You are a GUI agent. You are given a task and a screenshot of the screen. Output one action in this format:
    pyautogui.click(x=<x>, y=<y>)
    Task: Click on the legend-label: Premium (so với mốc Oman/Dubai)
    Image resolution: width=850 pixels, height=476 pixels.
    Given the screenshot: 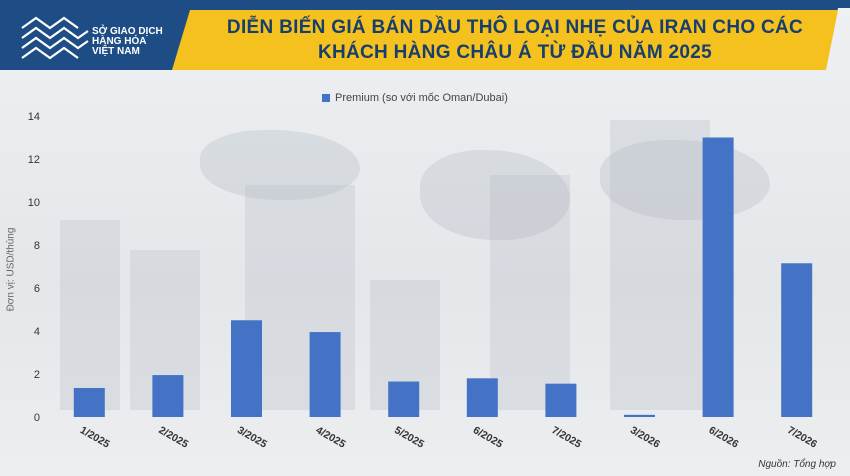 What is the action you would take?
    pyautogui.click(x=421, y=98)
    